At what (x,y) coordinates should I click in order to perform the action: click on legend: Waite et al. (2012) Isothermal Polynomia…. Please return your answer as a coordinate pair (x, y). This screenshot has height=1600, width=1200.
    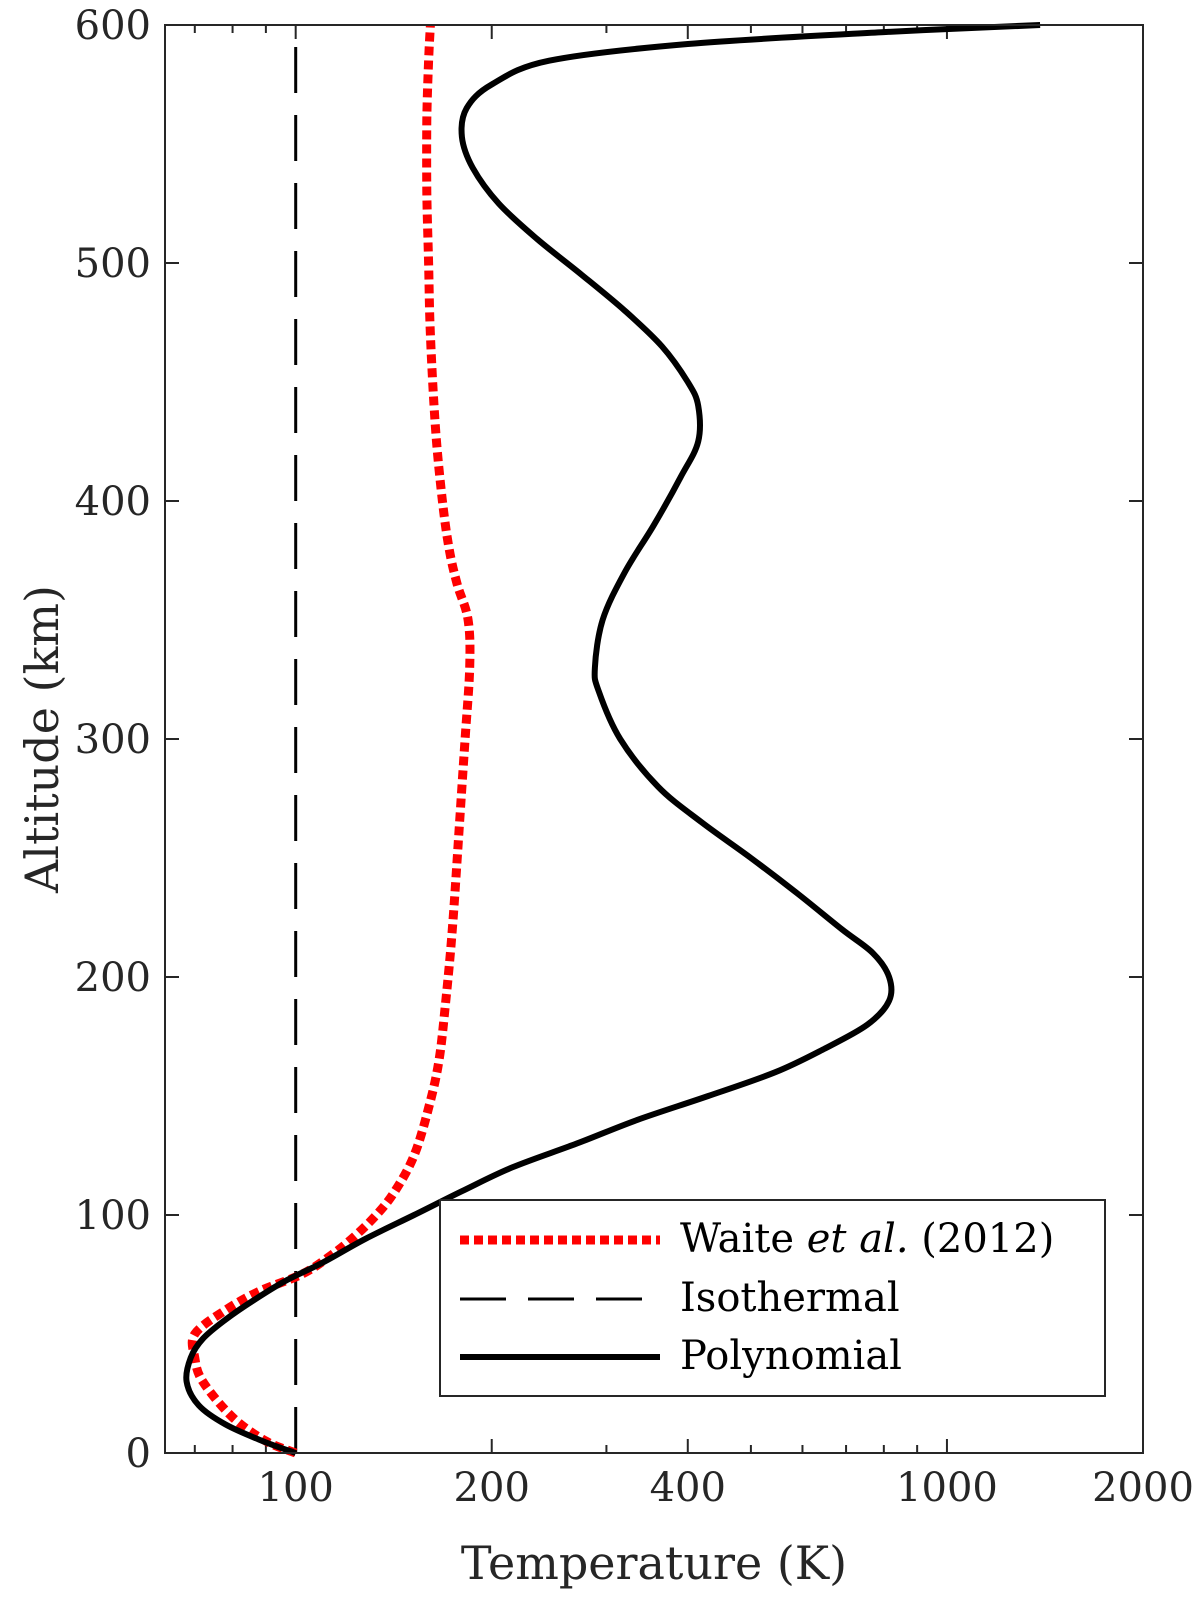
    Looking at the image, I should click on (772, 1298).